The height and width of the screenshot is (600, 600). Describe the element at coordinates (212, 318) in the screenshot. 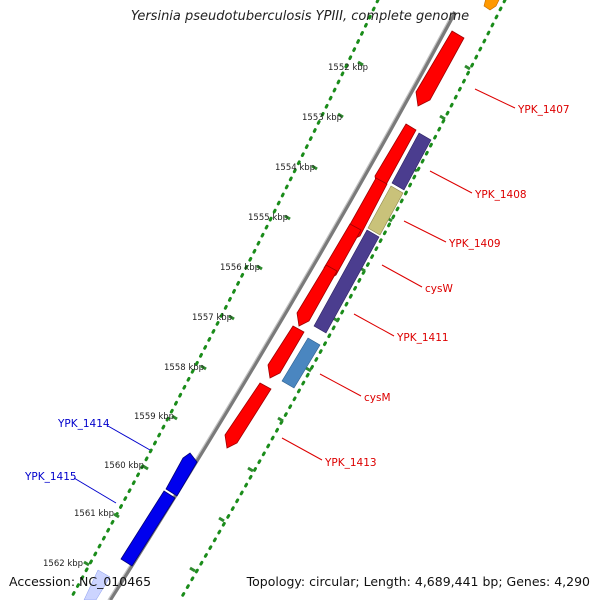

I see `tick-label-1557: 1557 kbp` at that location.